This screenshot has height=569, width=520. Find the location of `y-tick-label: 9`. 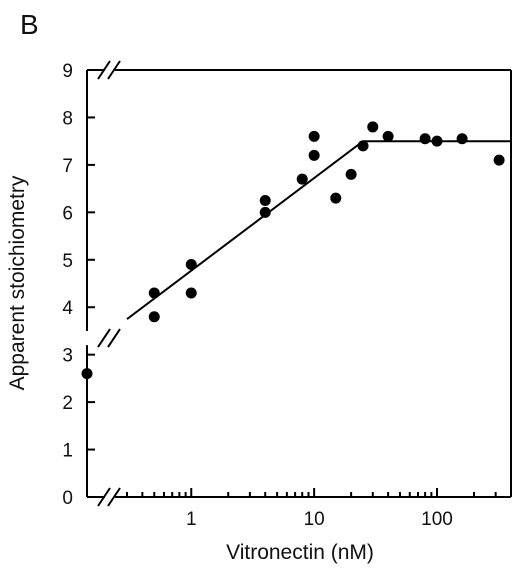

y-tick-label: 9 is located at coordinates (67, 71).